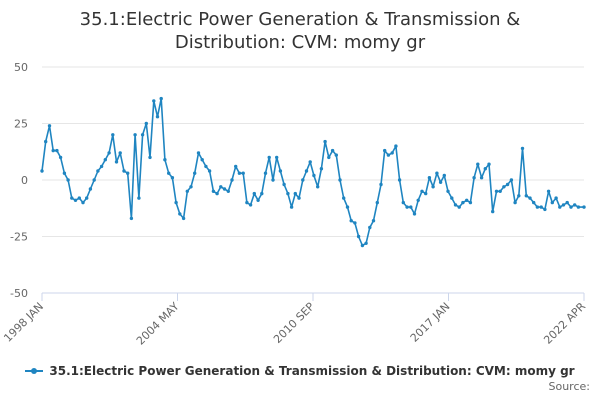 This screenshot has height=400, width=600. What do you see at coordinates (158, 324) in the screenshot?
I see `x-tick-label: 2004 MAY` at bounding box center [158, 324].